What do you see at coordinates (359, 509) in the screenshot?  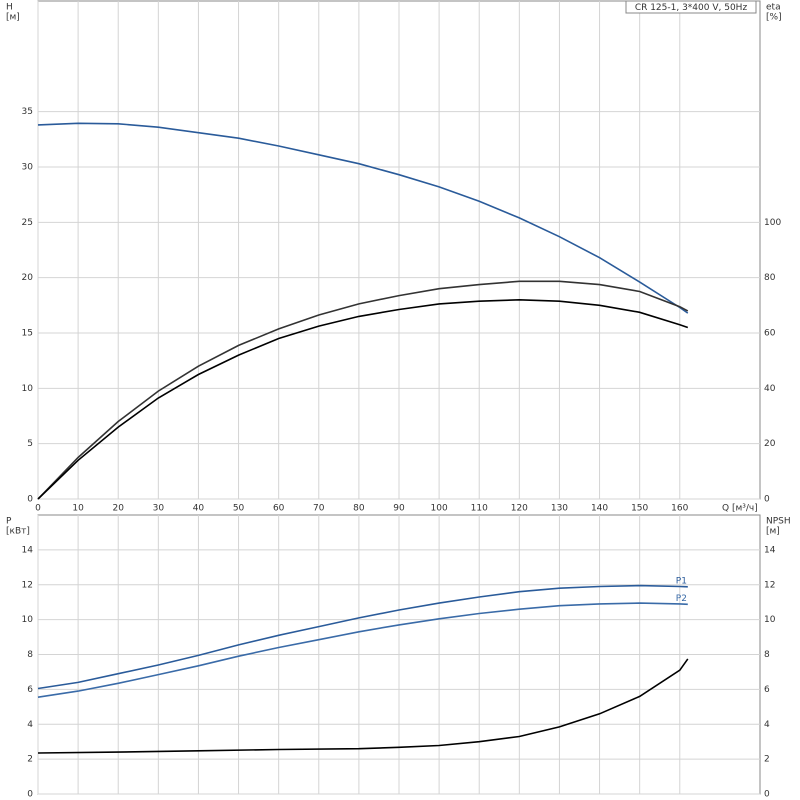 I see `x-tick-label: 80` at bounding box center [359, 509].